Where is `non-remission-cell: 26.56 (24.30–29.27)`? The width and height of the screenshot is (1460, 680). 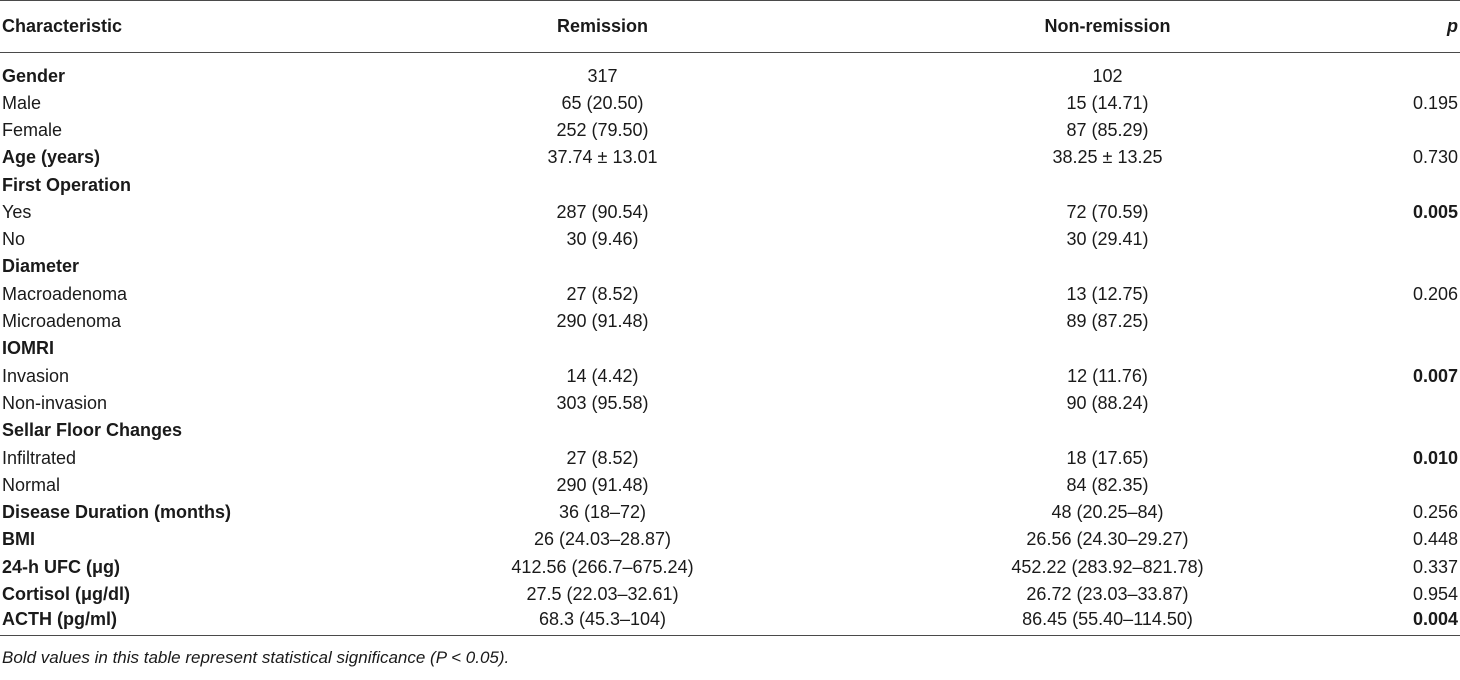
non-remission-cell: 26.56 (24.30–29.27) is located at coordinates (1107, 539).